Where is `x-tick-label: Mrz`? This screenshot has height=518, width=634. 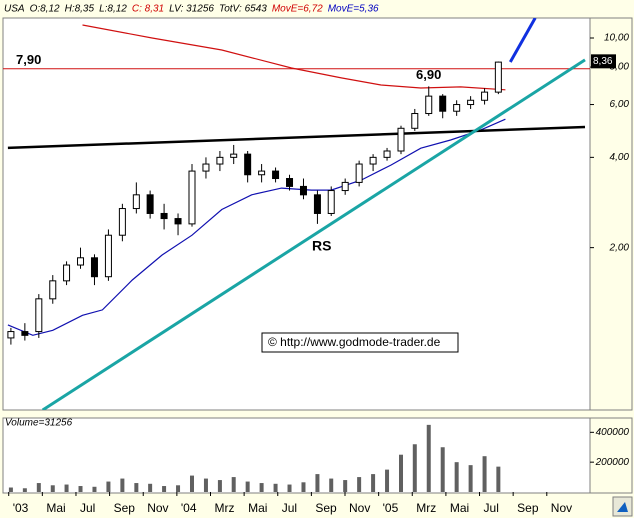 x-tick-label: Mrz is located at coordinates (426, 508).